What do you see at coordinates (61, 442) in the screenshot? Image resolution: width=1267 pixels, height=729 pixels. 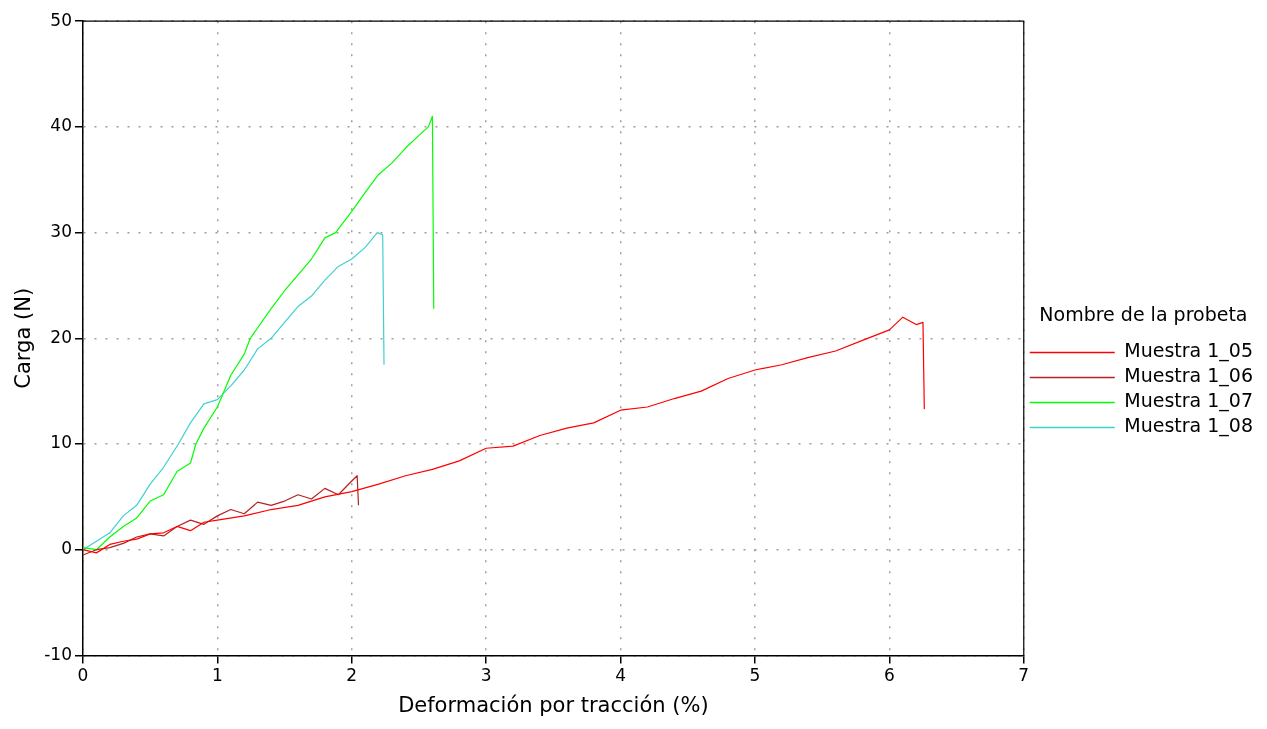 I see `y-tick-label: 10` at bounding box center [61, 442].